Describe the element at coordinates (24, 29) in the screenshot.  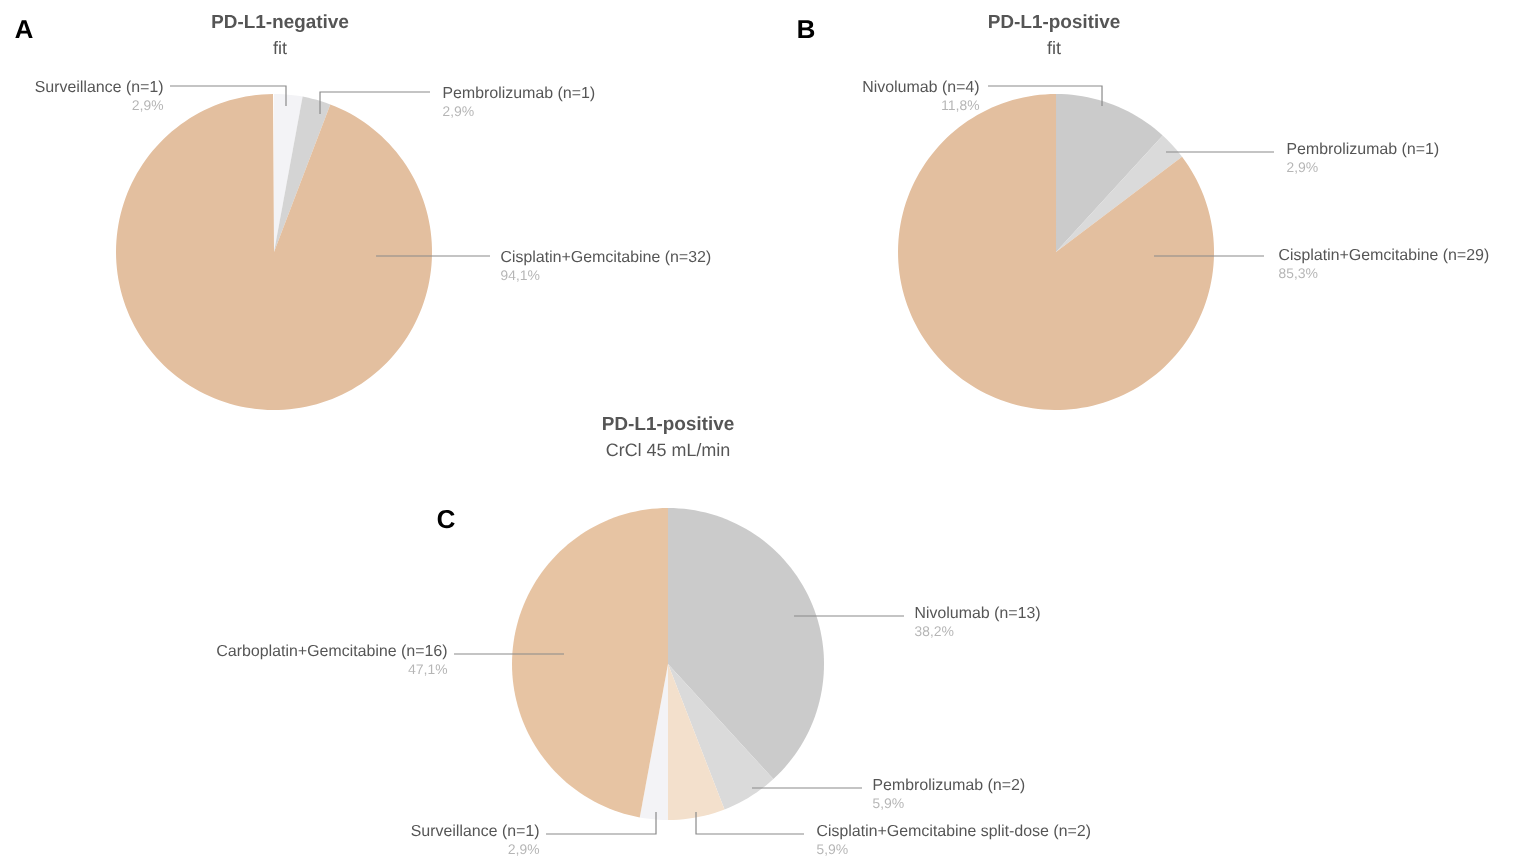
I see `text: A` at that location.